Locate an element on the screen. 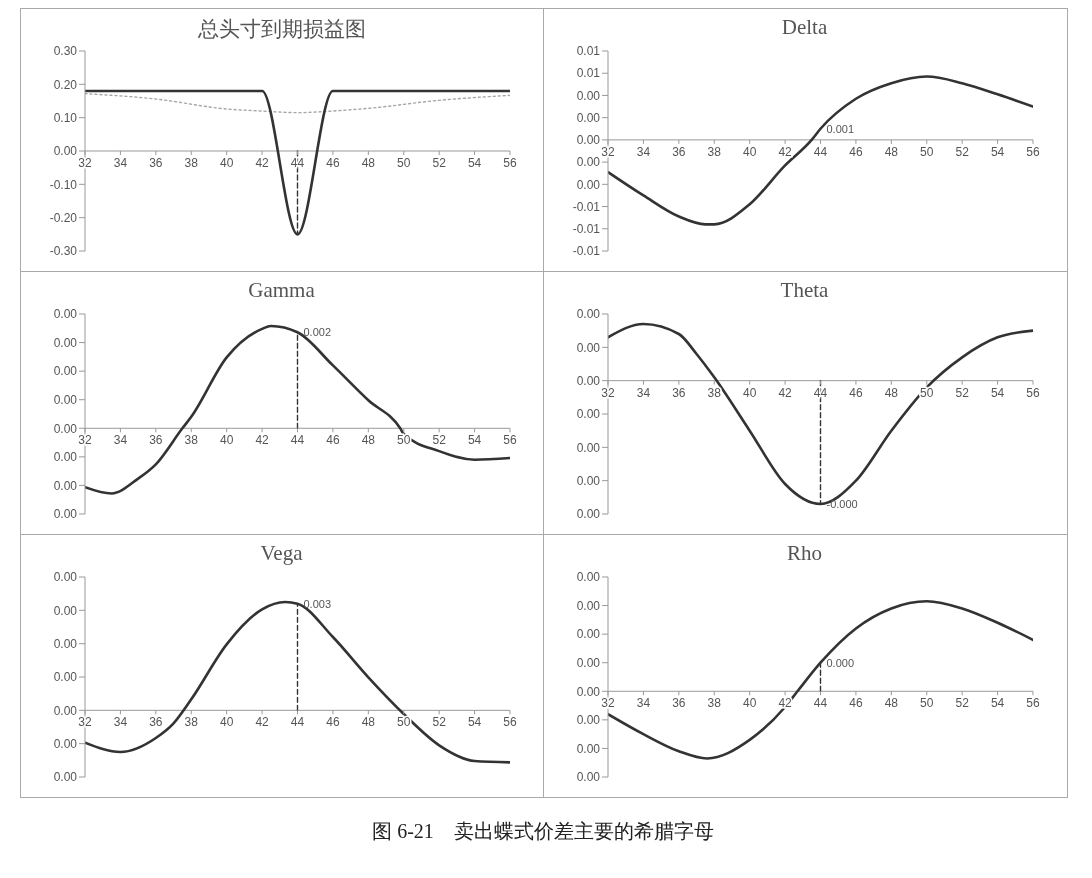 Image resolution: width=1092 pixels, height=878 pixels. line-series is located at coordinates (297, 103).